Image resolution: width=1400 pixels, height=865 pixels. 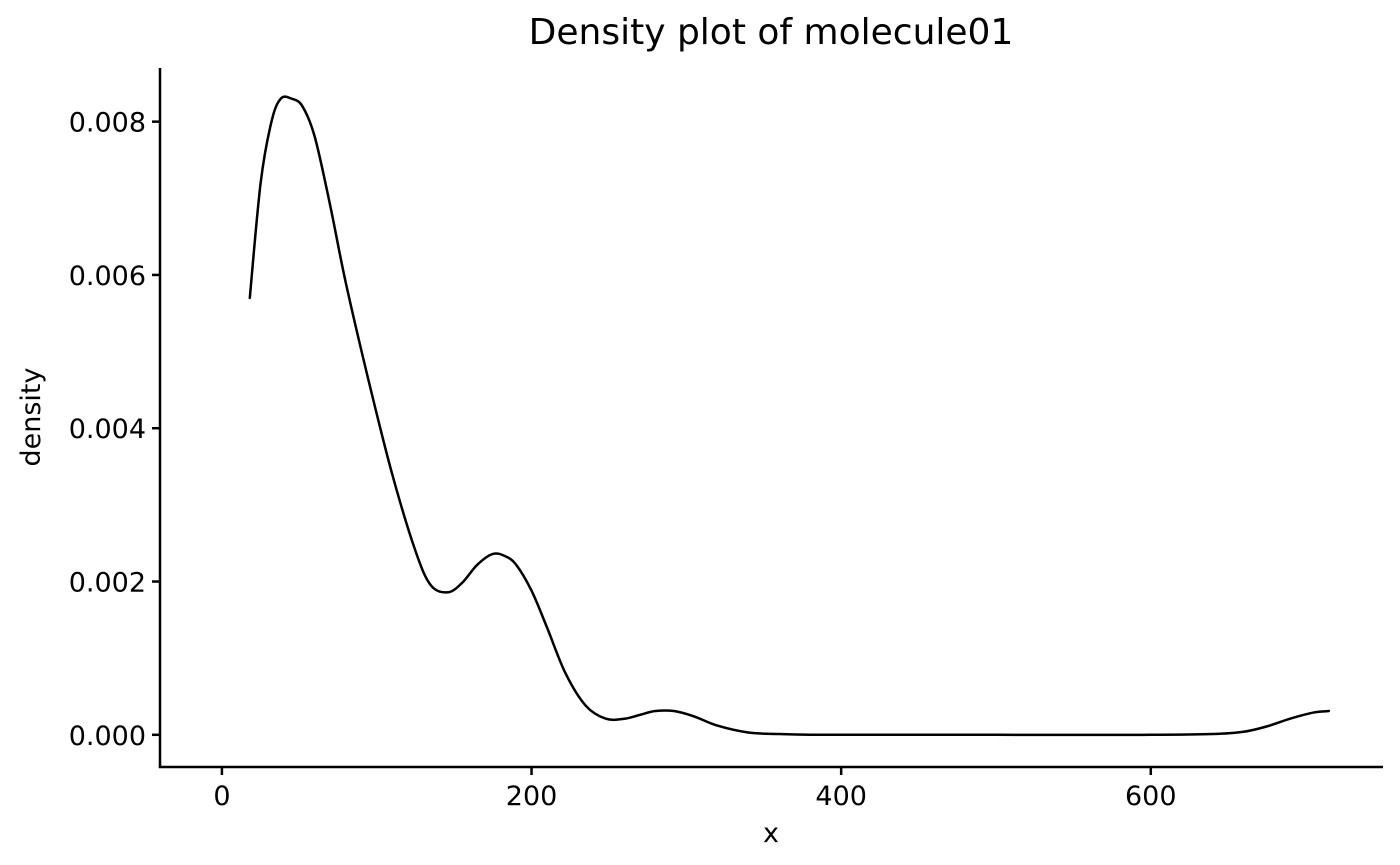 What do you see at coordinates (771, 32) in the screenshot?
I see `chart-title: Density plot of molecule01` at bounding box center [771, 32].